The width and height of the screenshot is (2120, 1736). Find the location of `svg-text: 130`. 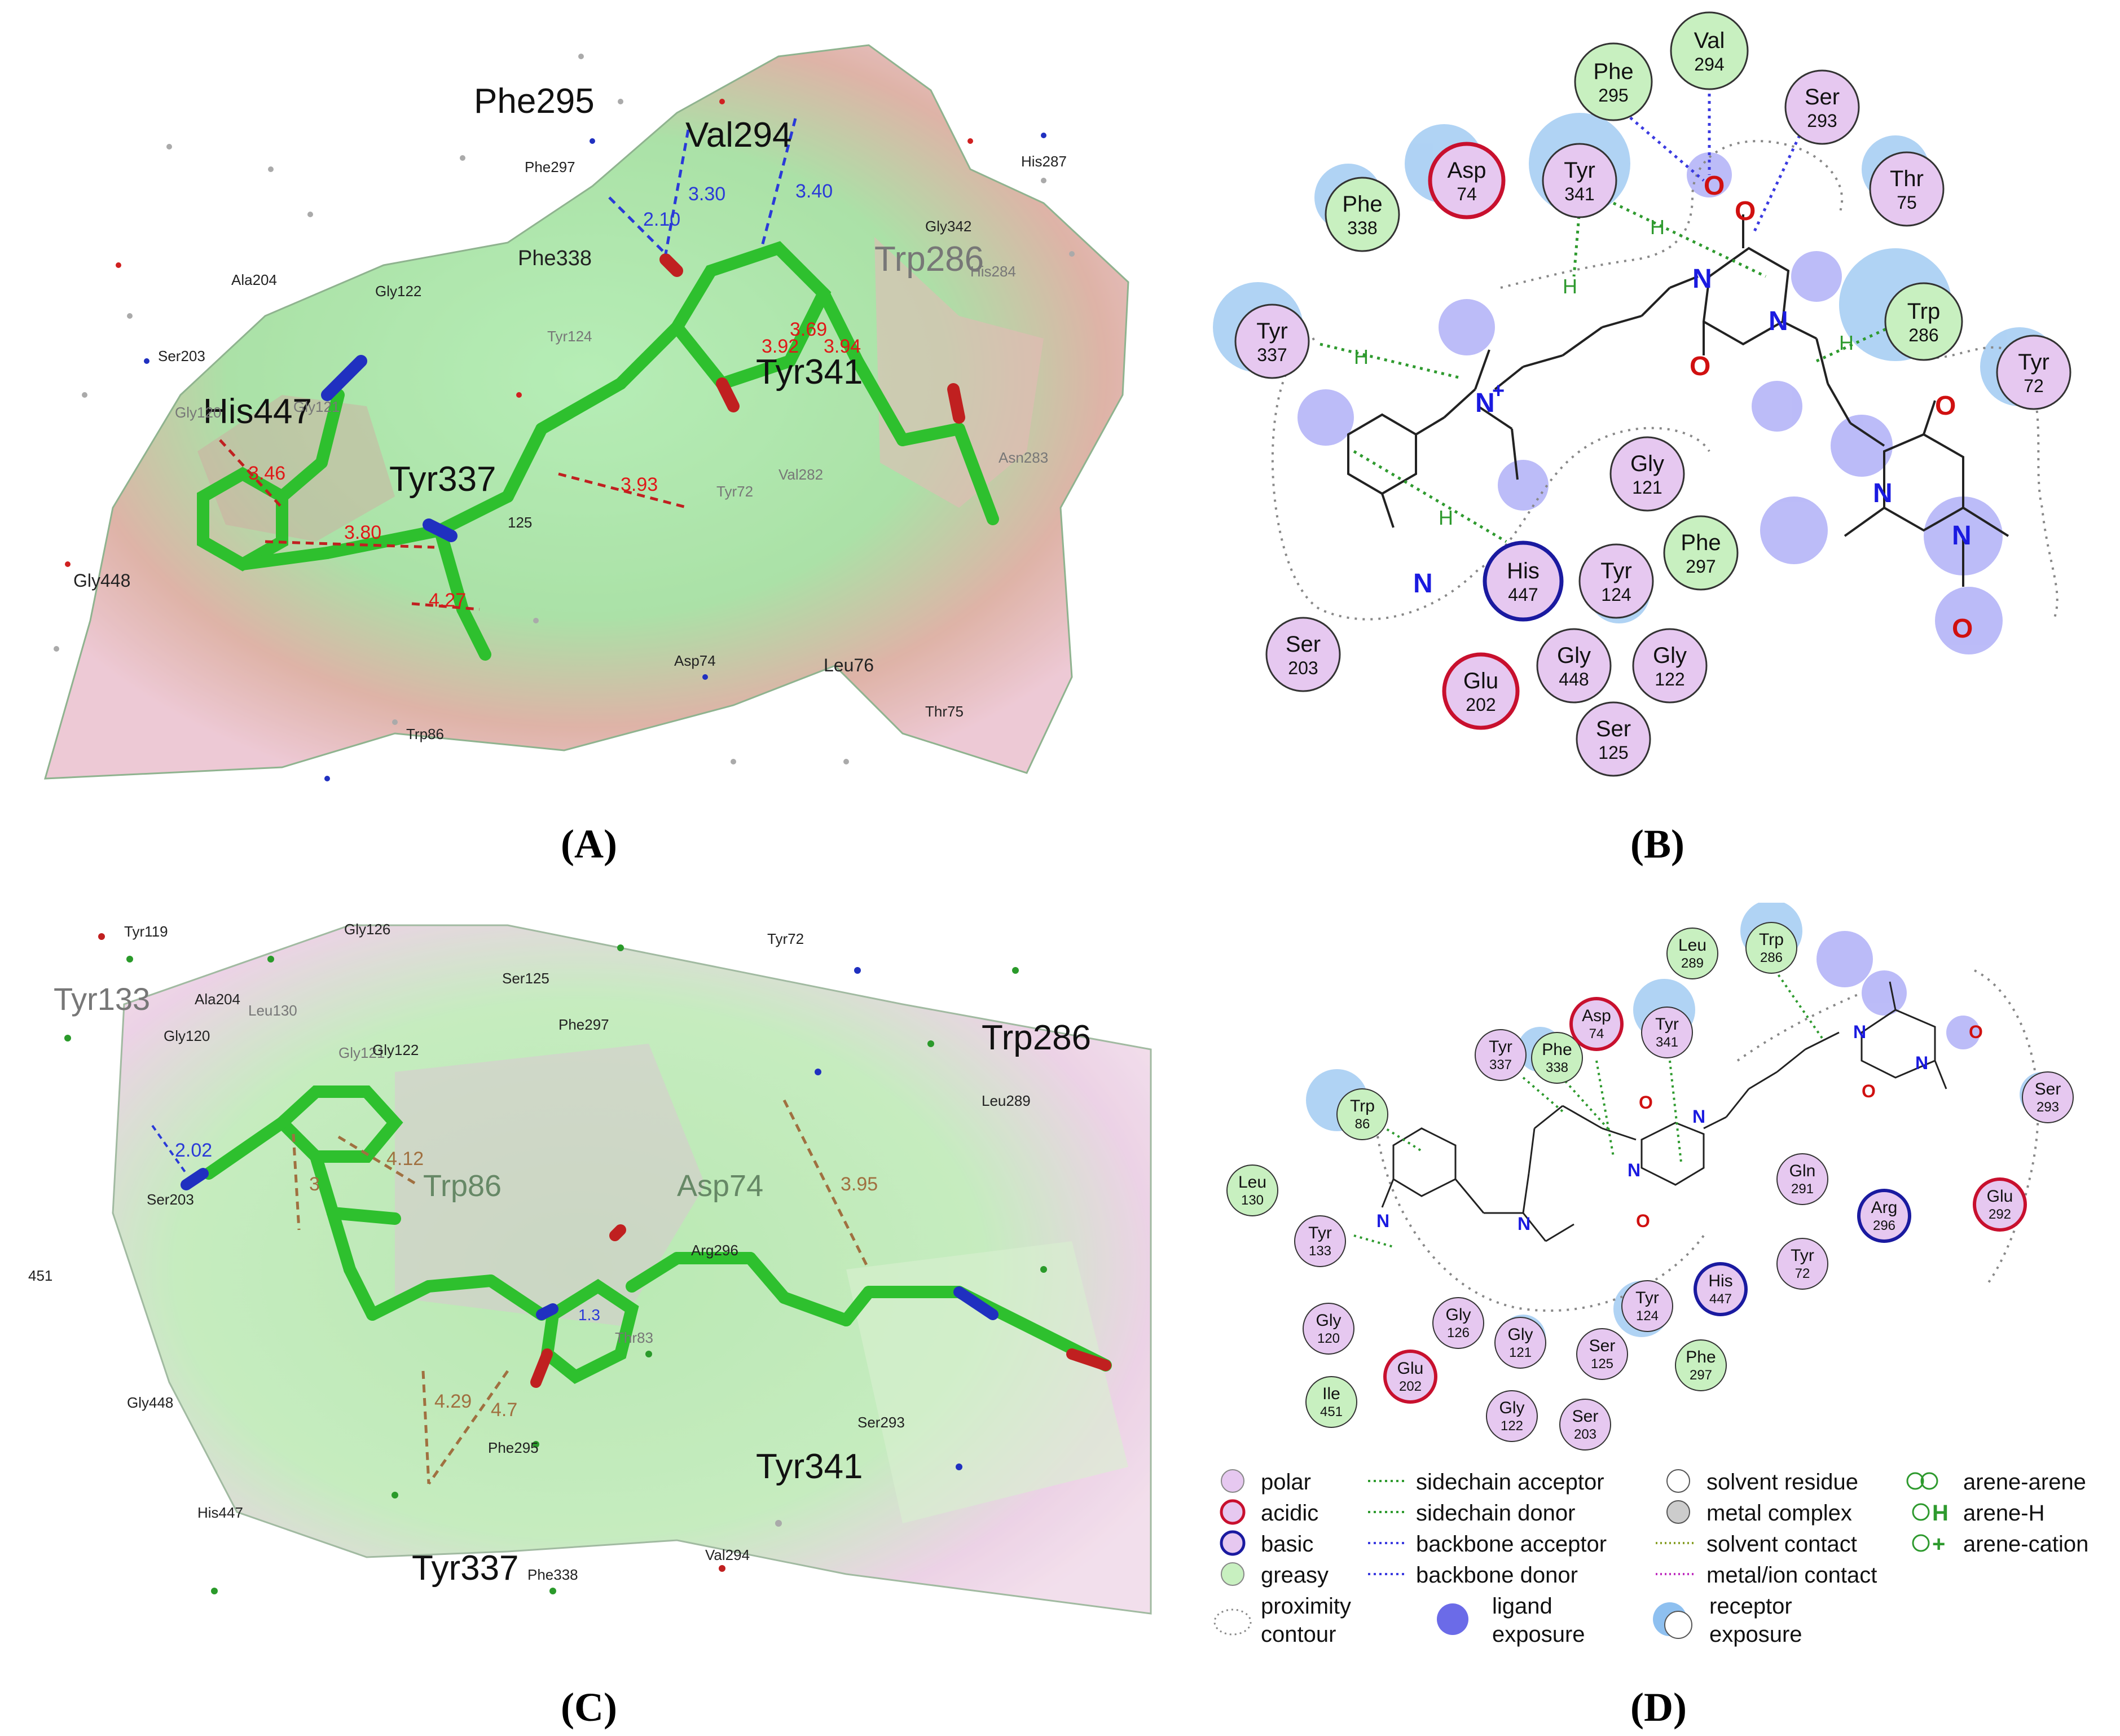

svg-text: 130 is located at coordinates (1252, 1200).